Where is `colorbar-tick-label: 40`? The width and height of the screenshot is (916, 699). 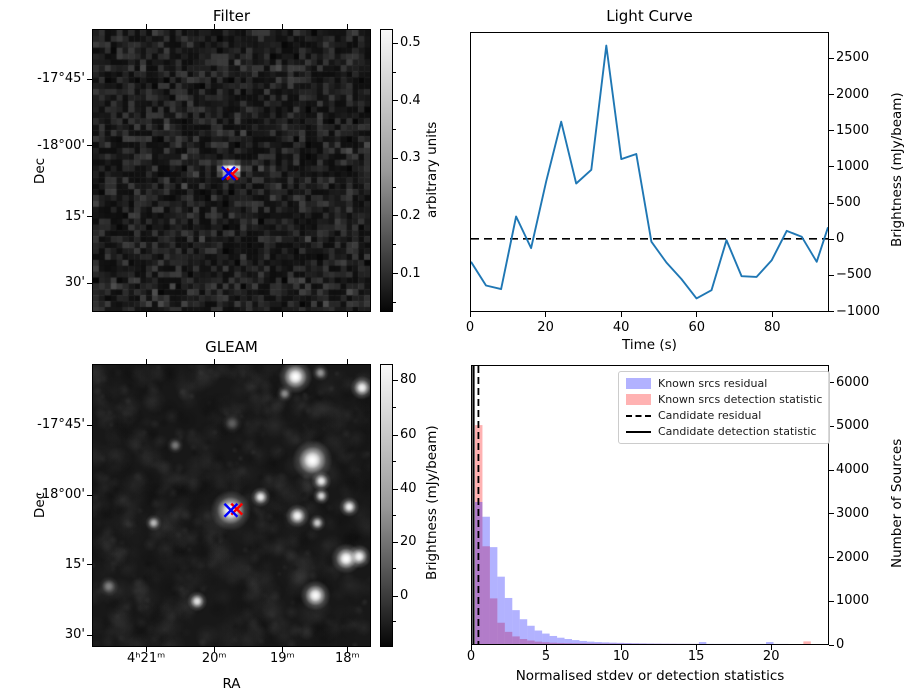 colorbar-tick-label: 40 is located at coordinates (408, 489).